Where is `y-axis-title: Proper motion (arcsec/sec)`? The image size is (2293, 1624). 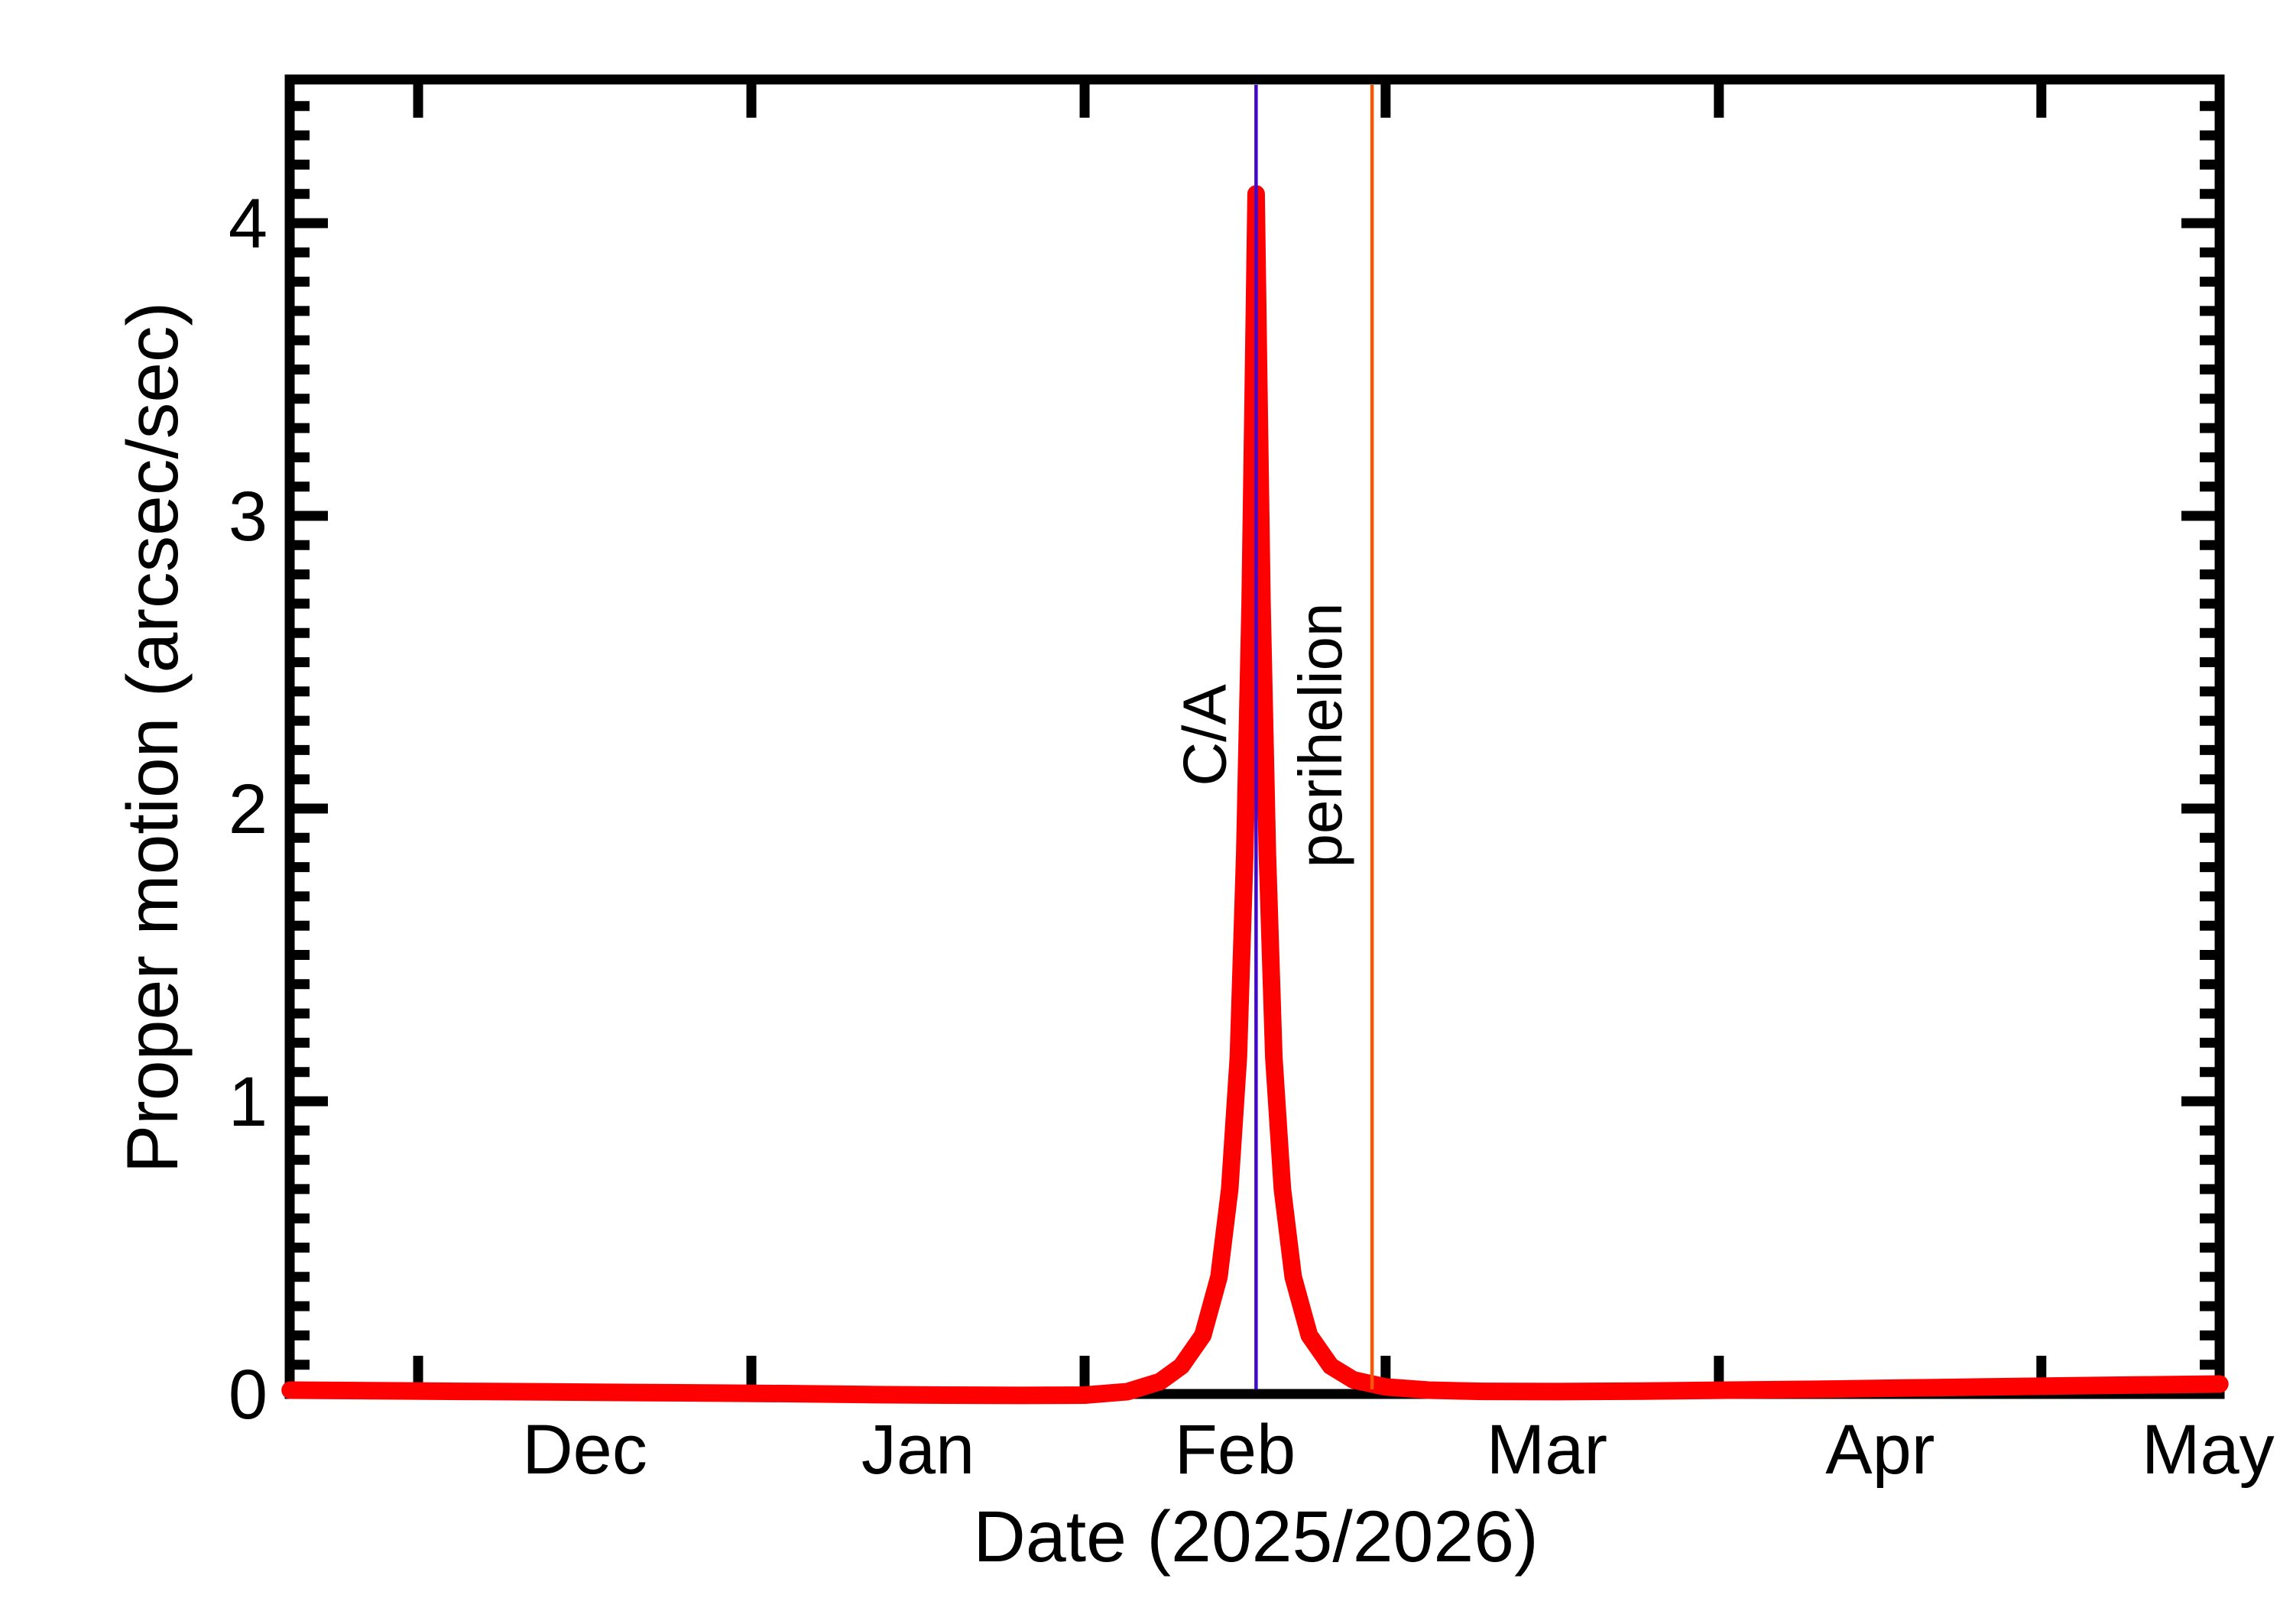 y-axis-title: Proper motion (arcsec/sec) is located at coordinates (152, 737).